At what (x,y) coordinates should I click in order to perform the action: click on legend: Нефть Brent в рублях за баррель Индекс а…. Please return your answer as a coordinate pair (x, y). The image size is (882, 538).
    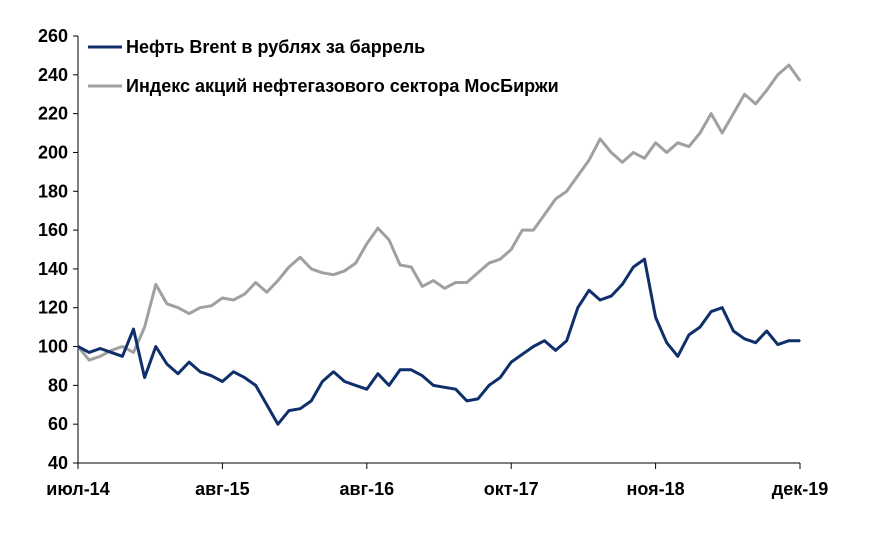
    Looking at the image, I should click on (323, 66).